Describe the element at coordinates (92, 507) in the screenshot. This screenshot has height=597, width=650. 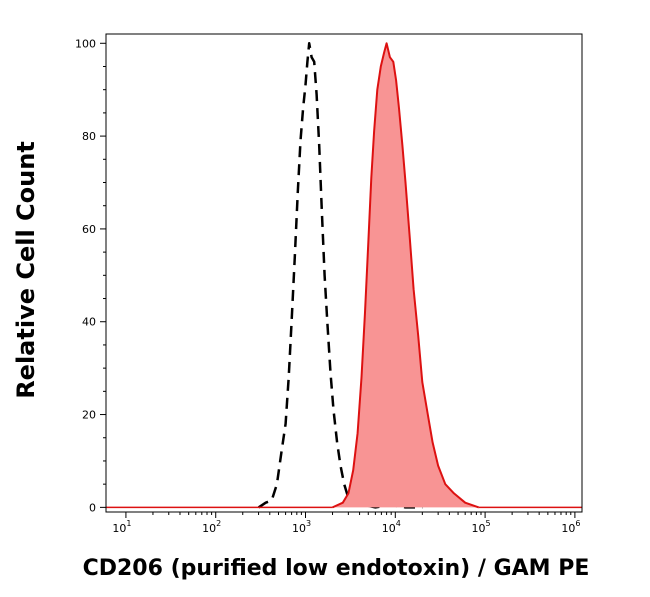
I see `y-tick-label: 0` at that location.